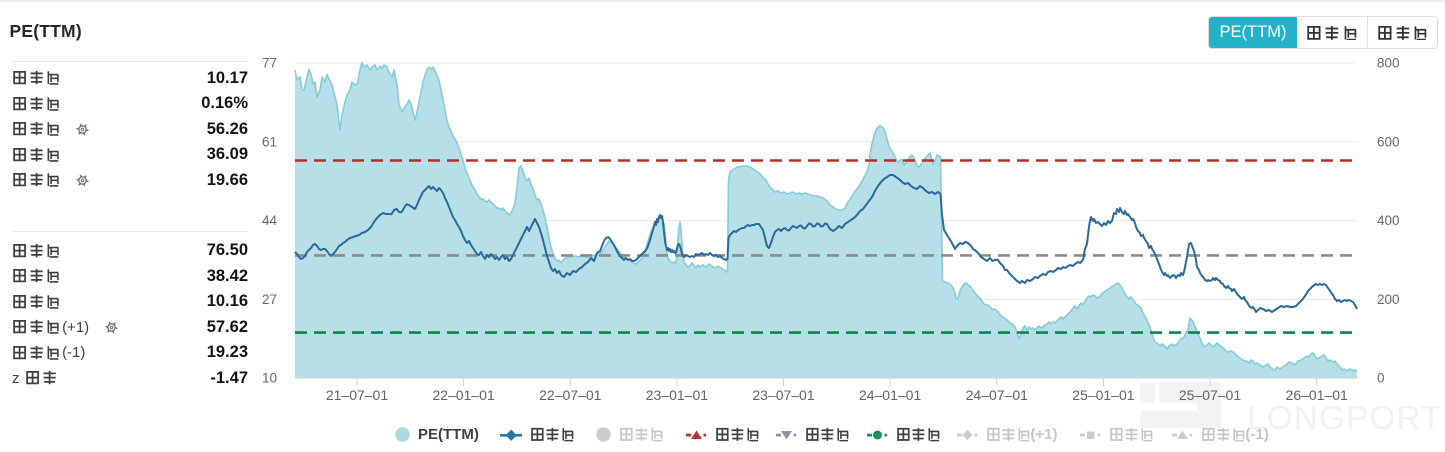  I want to click on svg-text: 23–01–01, so click(677, 395).